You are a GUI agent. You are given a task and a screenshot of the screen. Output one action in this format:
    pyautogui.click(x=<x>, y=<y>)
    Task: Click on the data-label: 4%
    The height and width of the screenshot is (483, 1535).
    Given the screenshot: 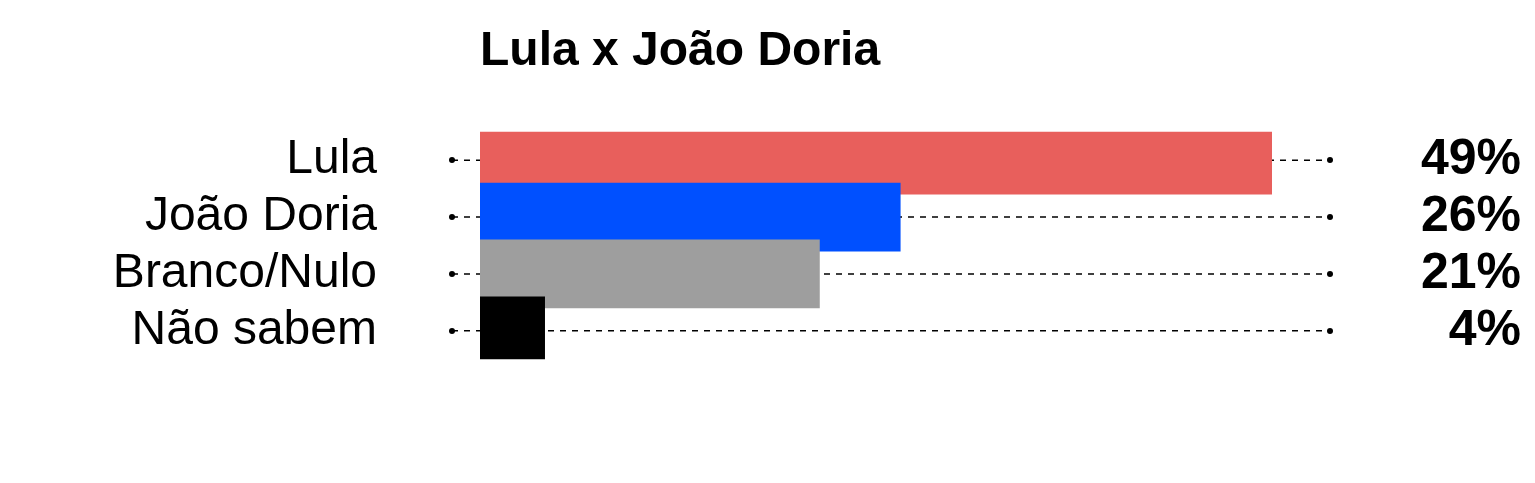 What is the action you would take?
    pyautogui.click(x=1484, y=327)
    